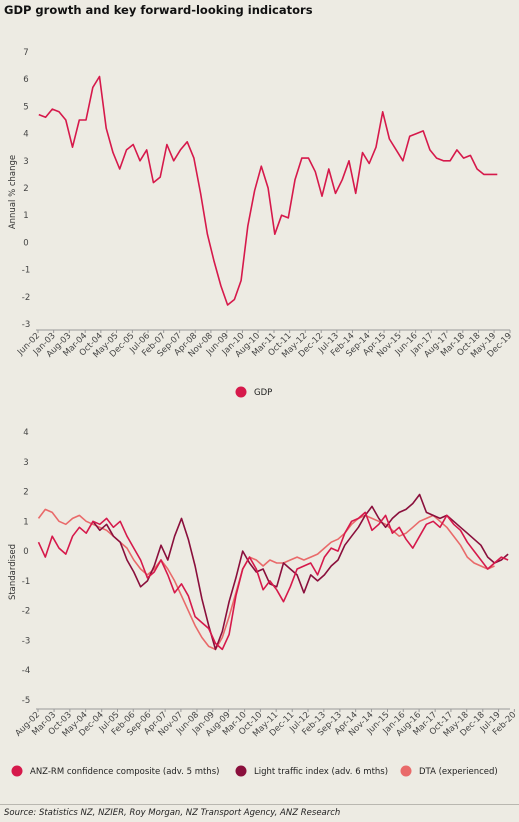 This screenshot has height=822, width=519. What do you see at coordinates (13, 572) in the screenshot?
I see `indicators-y-axis-label: Standardised` at bounding box center [13, 572].